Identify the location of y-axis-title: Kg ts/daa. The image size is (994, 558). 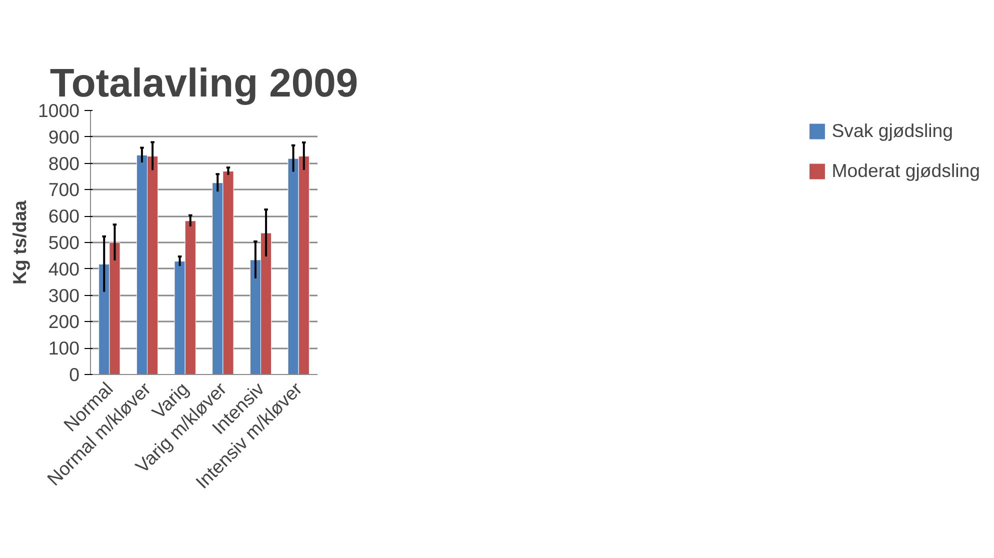
(19, 242).